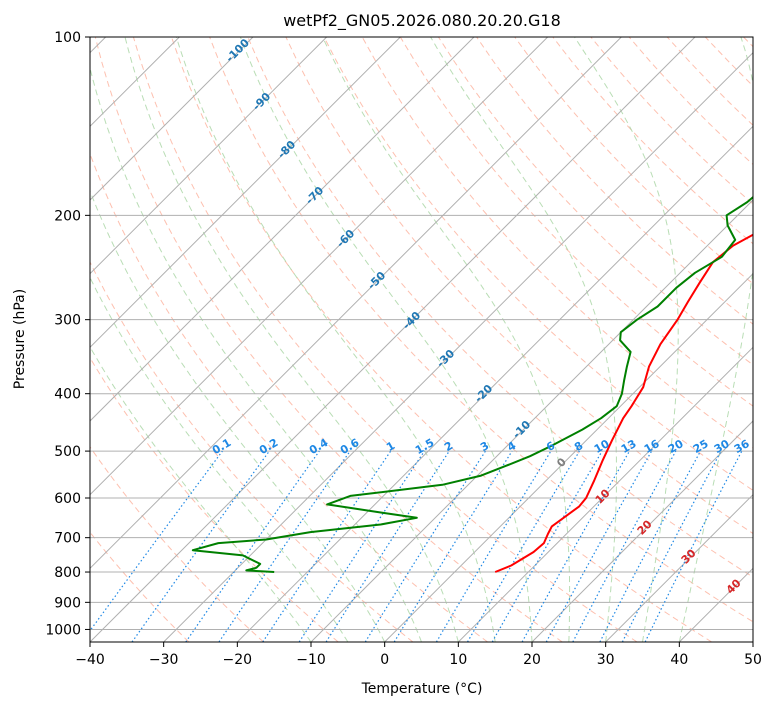 This screenshot has height=708, width=775. Describe the element at coordinates (63, 630) in the screenshot. I see `y-tick-label: 1000` at that location.